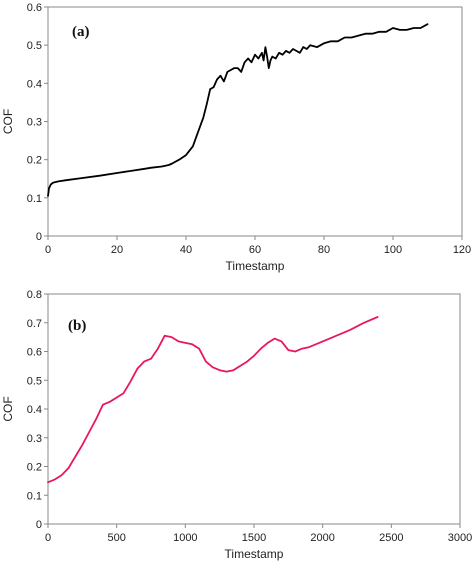 Image resolution: width=474 pixels, height=571 pixels. Describe the element at coordinates (39, 525) in the screenshot. I see `chart-b-ytick-label: 0` at that location.